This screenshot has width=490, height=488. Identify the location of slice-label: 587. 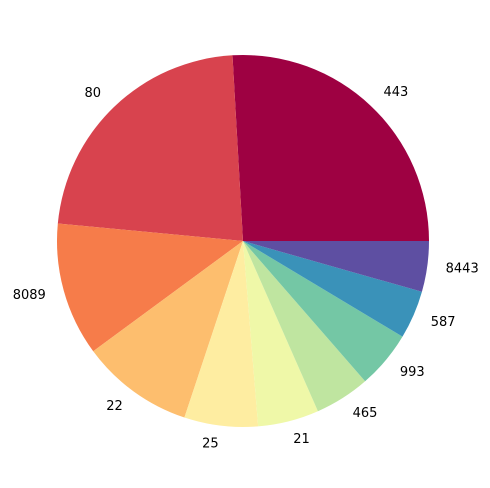
(443, 322).